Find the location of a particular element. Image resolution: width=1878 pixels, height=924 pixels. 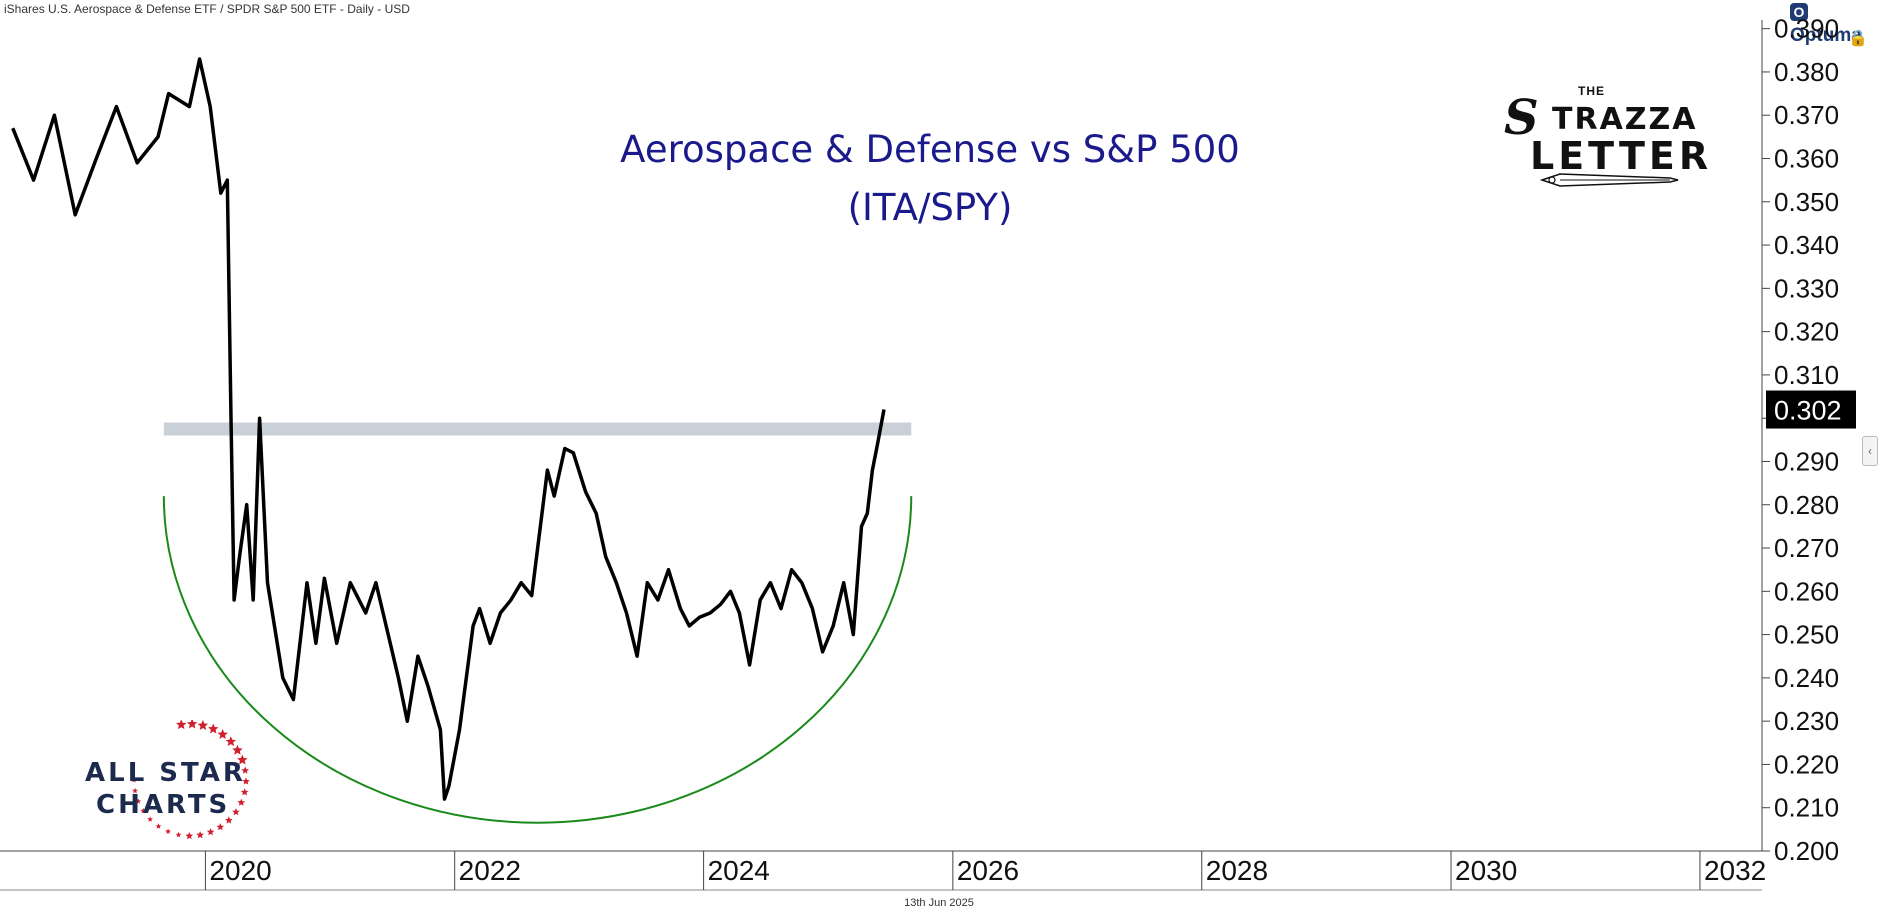

optuma-brand: O Optuma is located at coordinates (1834, 25).